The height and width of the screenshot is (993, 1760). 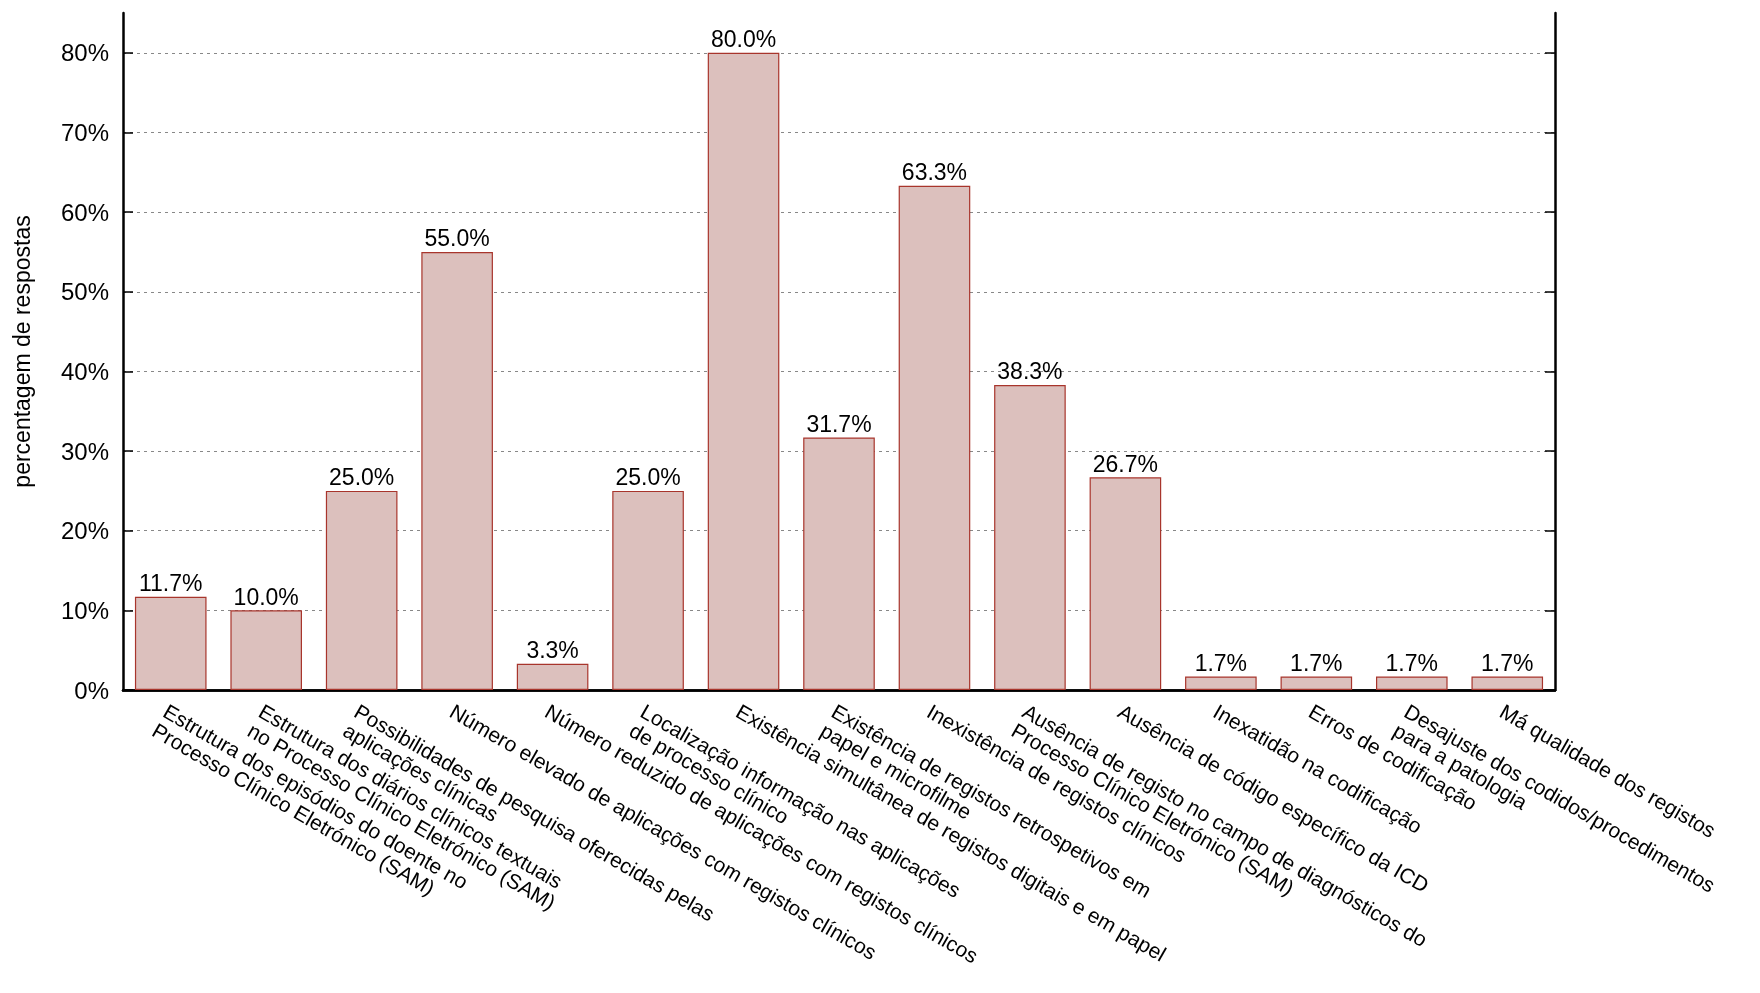 What do you see at coordinates (552, 650) in the screenshot?
I see `data-label: 3.3%` at bounding box center [552, 650].